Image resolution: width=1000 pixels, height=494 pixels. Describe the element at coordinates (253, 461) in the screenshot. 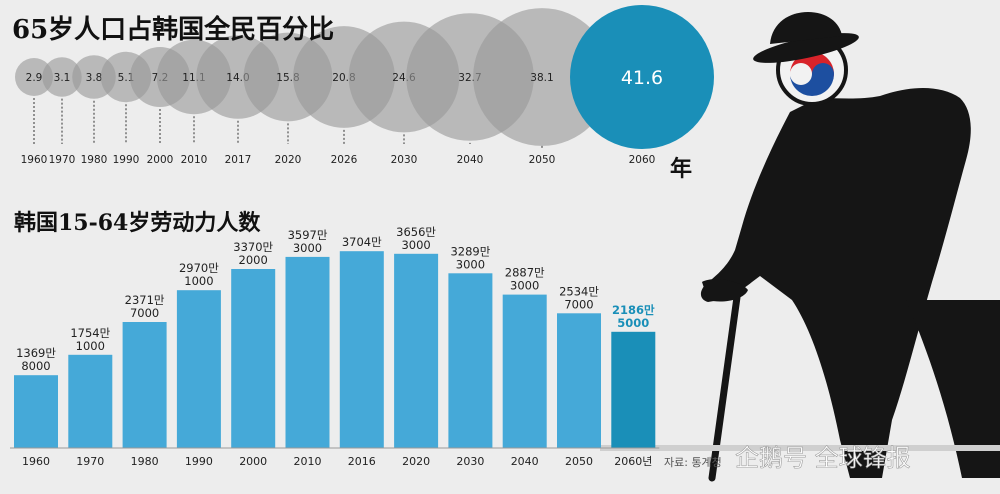

I see `bar-category-label: 2000` at that location.